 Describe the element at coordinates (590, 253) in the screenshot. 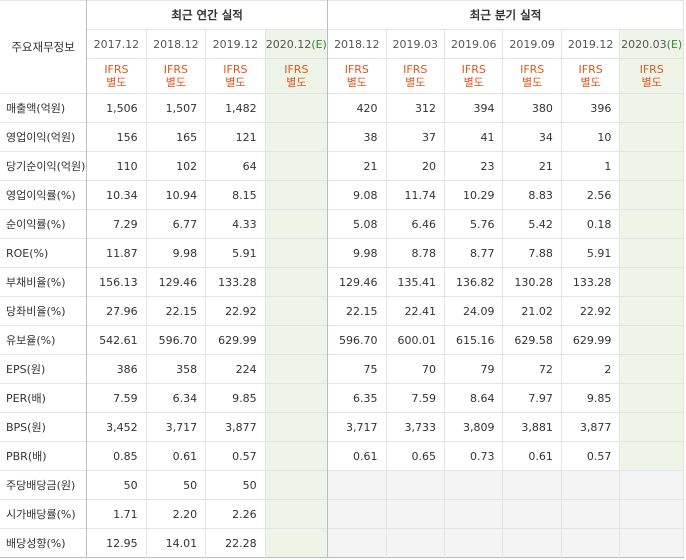

I see `quarterly-cell: 5.91` at that location.